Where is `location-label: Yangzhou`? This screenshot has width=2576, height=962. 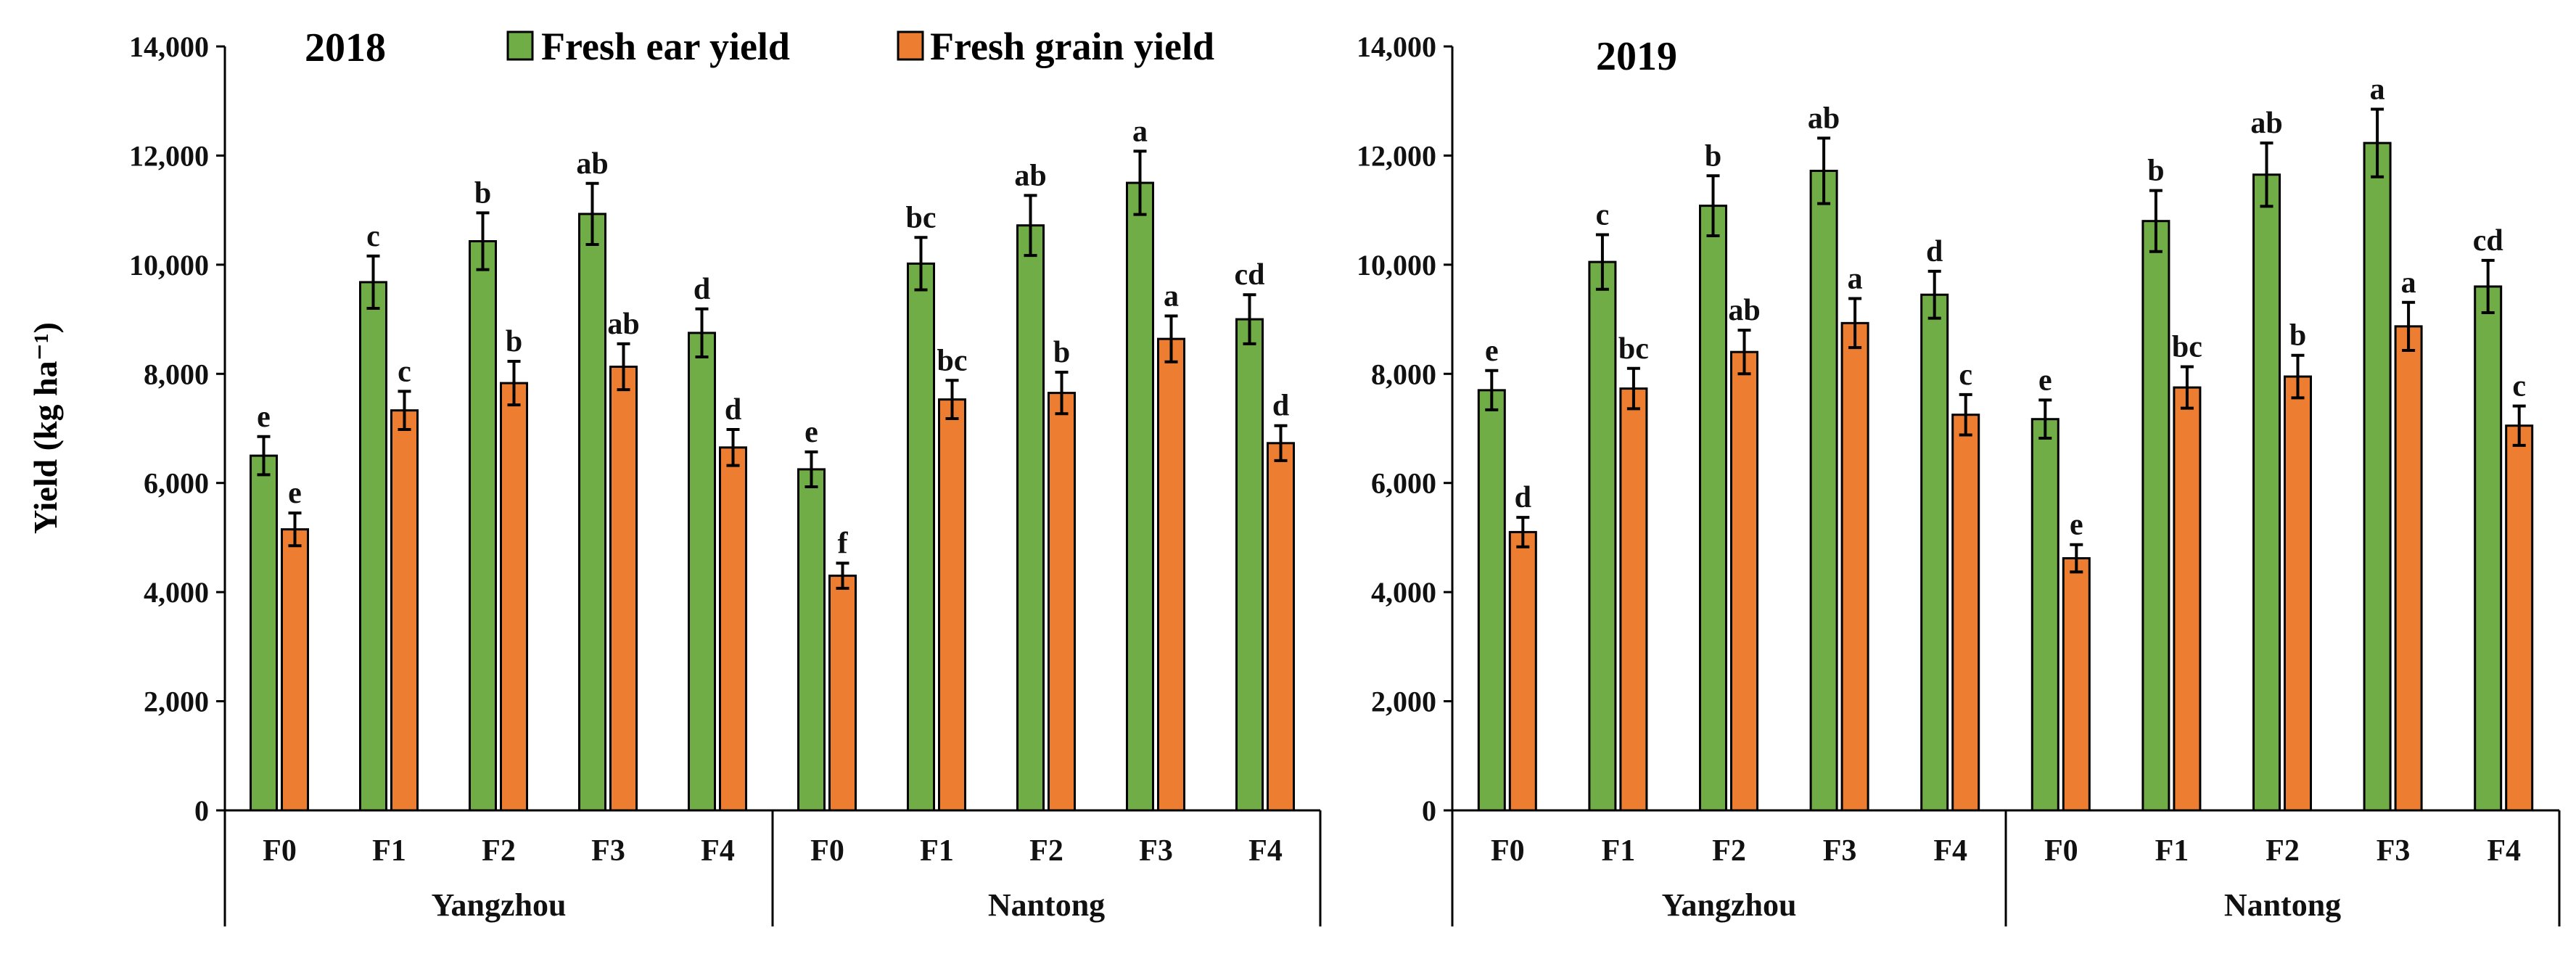
location-label: Yangzhou is located at coordinates (1729, 905).